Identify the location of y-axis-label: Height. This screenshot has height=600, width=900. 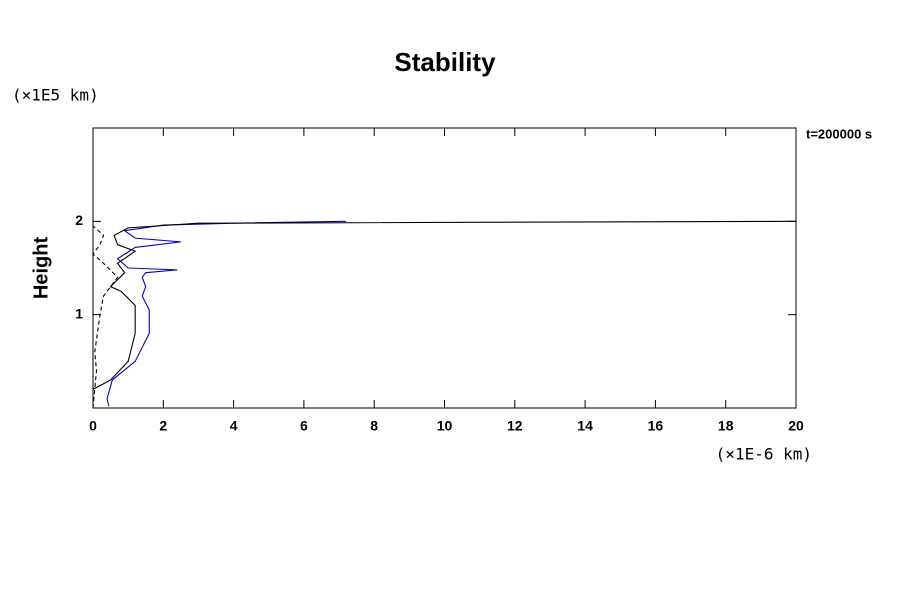
(41, 268).